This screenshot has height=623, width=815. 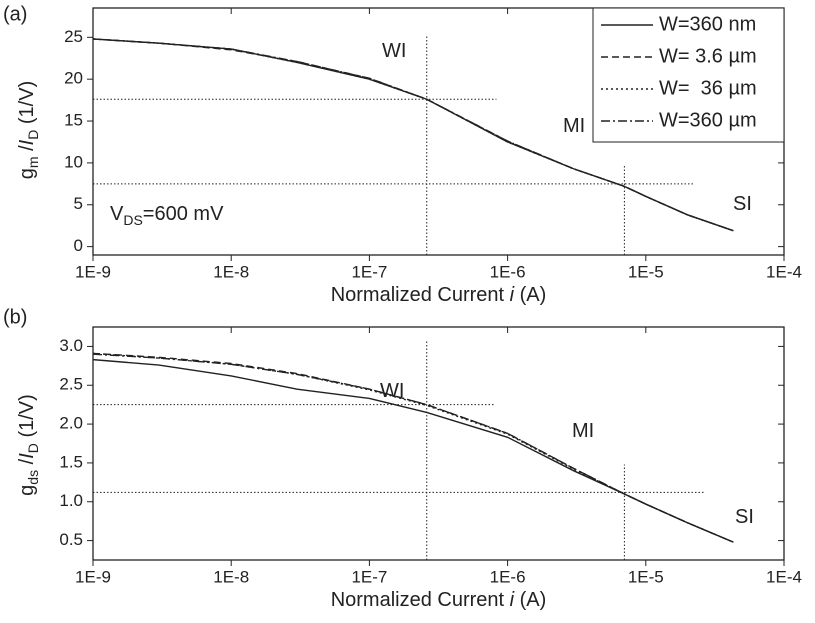 What do you see at coordinates (708, 88) in the screenshot?
I see `legend-label: W= 36 µm` at bounding box center [708, 88].